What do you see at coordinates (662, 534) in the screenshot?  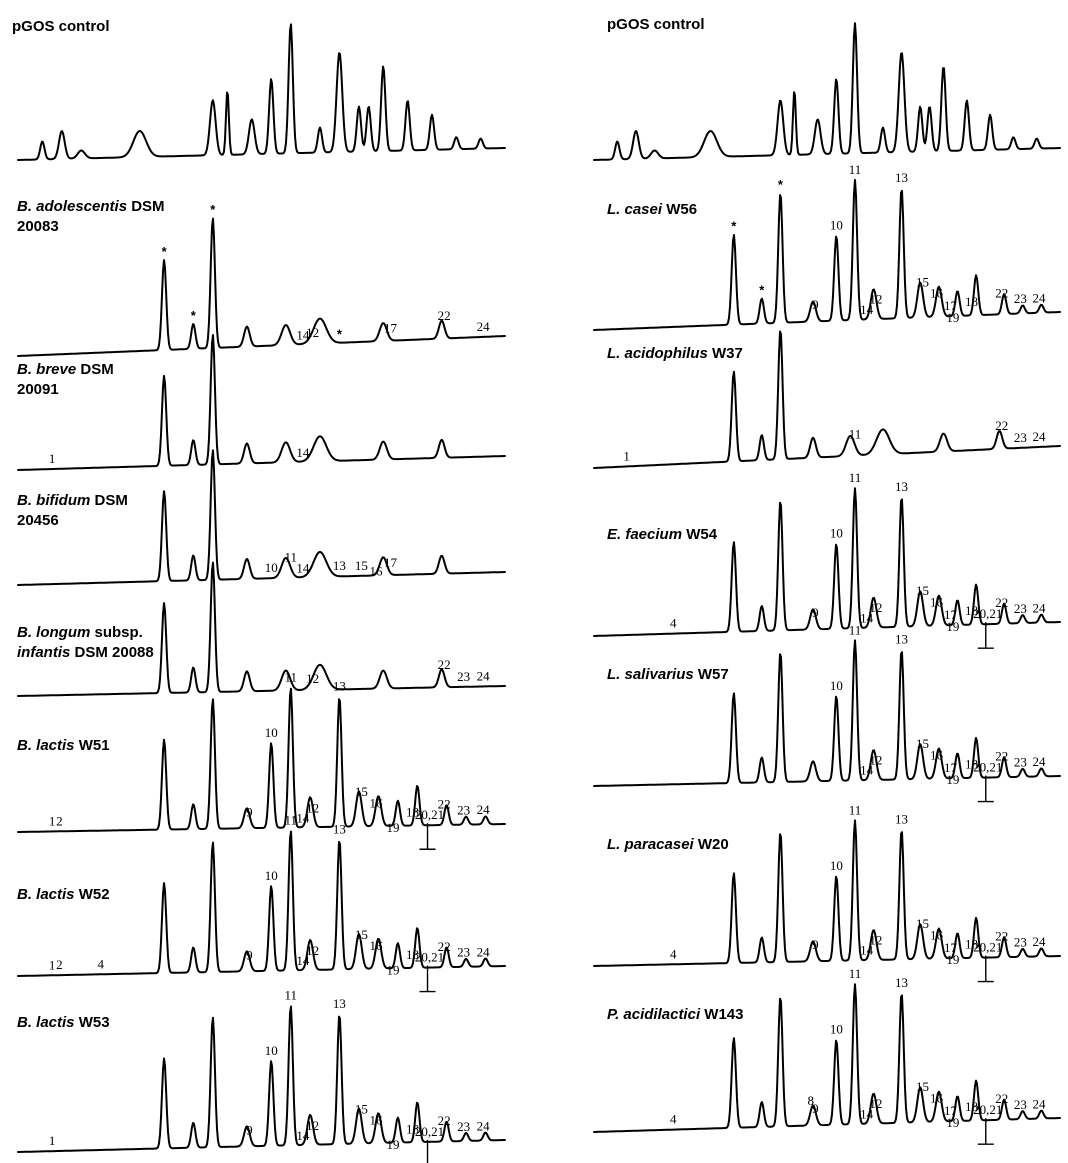 I see `panel-title: E. faecium W54` at bounding box center [662, 534].